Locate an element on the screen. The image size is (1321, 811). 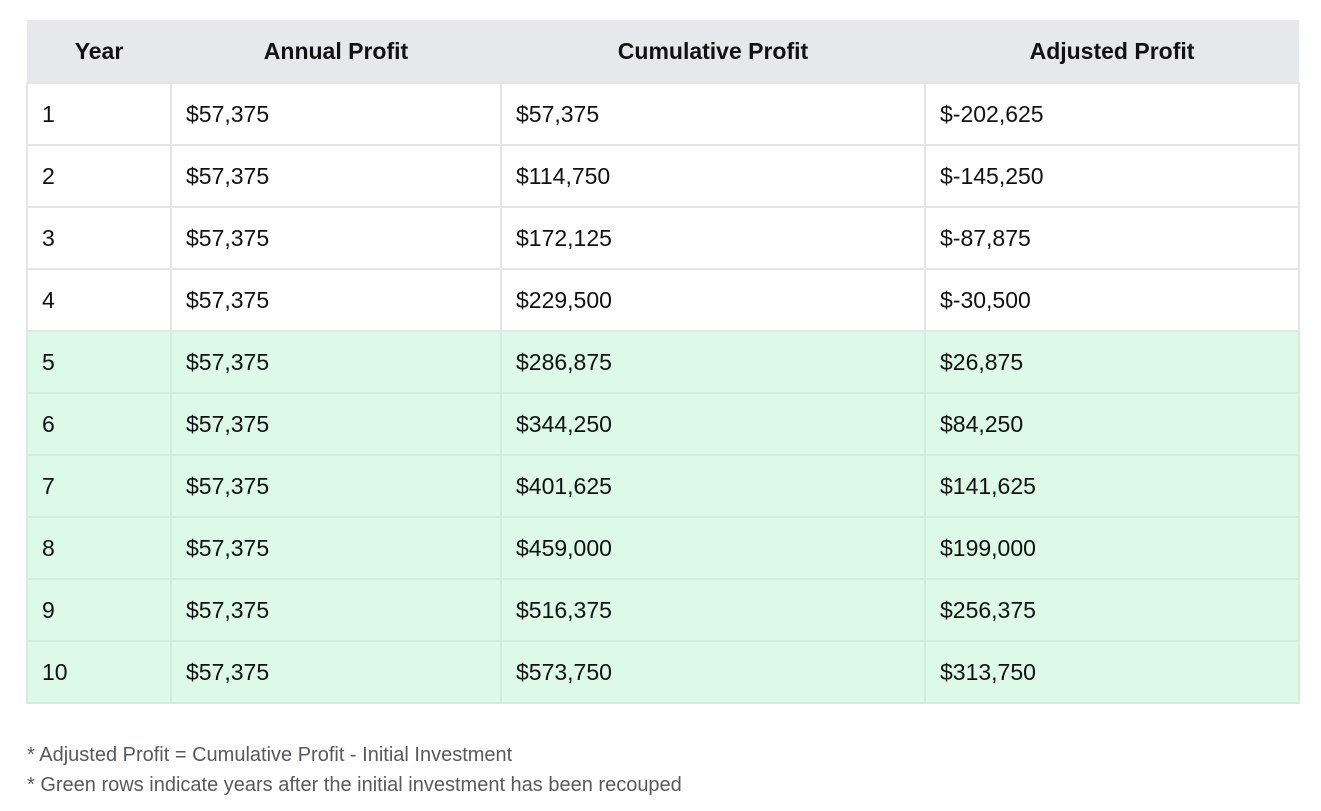
cell-year: 1 is located at coordinates (99, 114).